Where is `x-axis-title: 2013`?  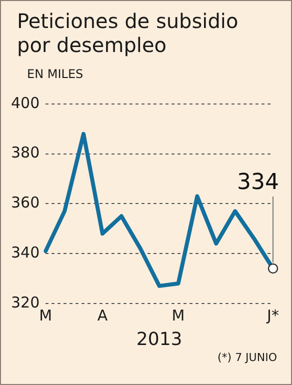 x-axis-title: 2013 is located at coordinates (159, 339).